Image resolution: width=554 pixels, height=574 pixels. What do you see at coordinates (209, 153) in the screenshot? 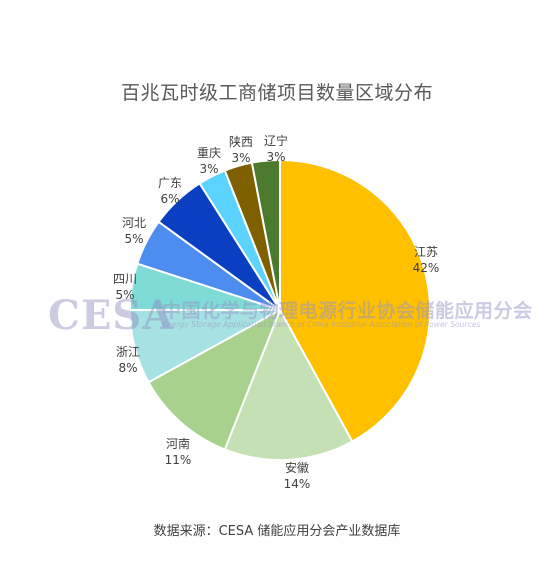
I see `slice-label-name-7: 重庆` at bounding box center [209, 153].